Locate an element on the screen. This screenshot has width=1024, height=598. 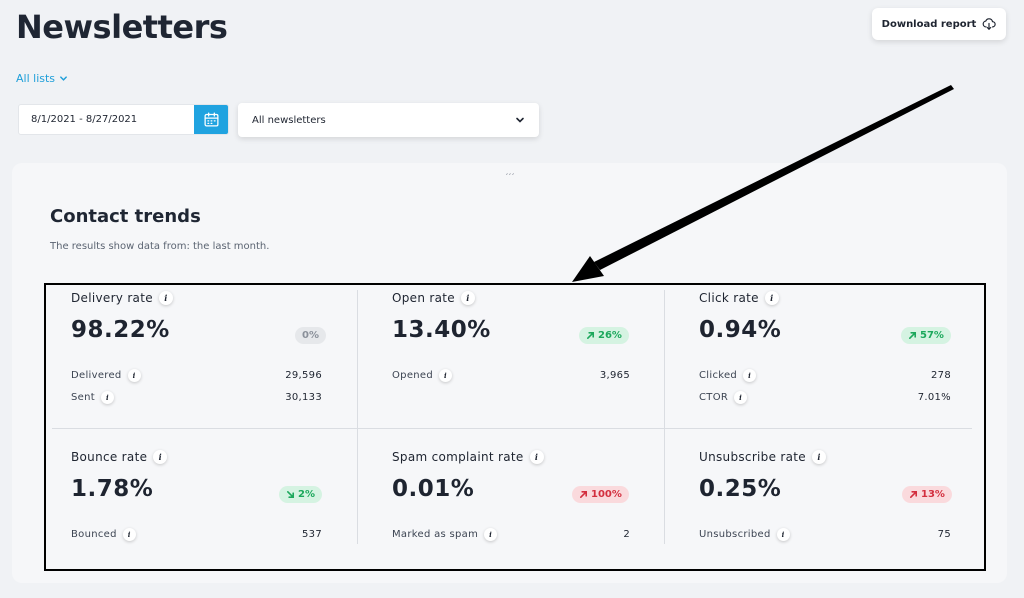
metric-click-rate: Click rate i 0.94% is located at coordinates (740, 317).